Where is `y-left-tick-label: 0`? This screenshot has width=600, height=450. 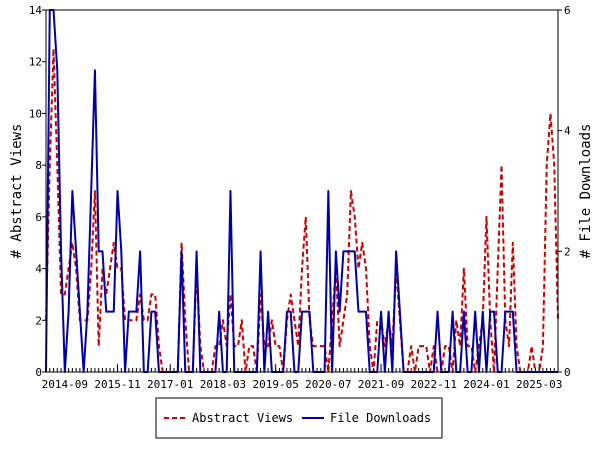 y-left-tick-label: 0 is located at coordinates (38, 372).